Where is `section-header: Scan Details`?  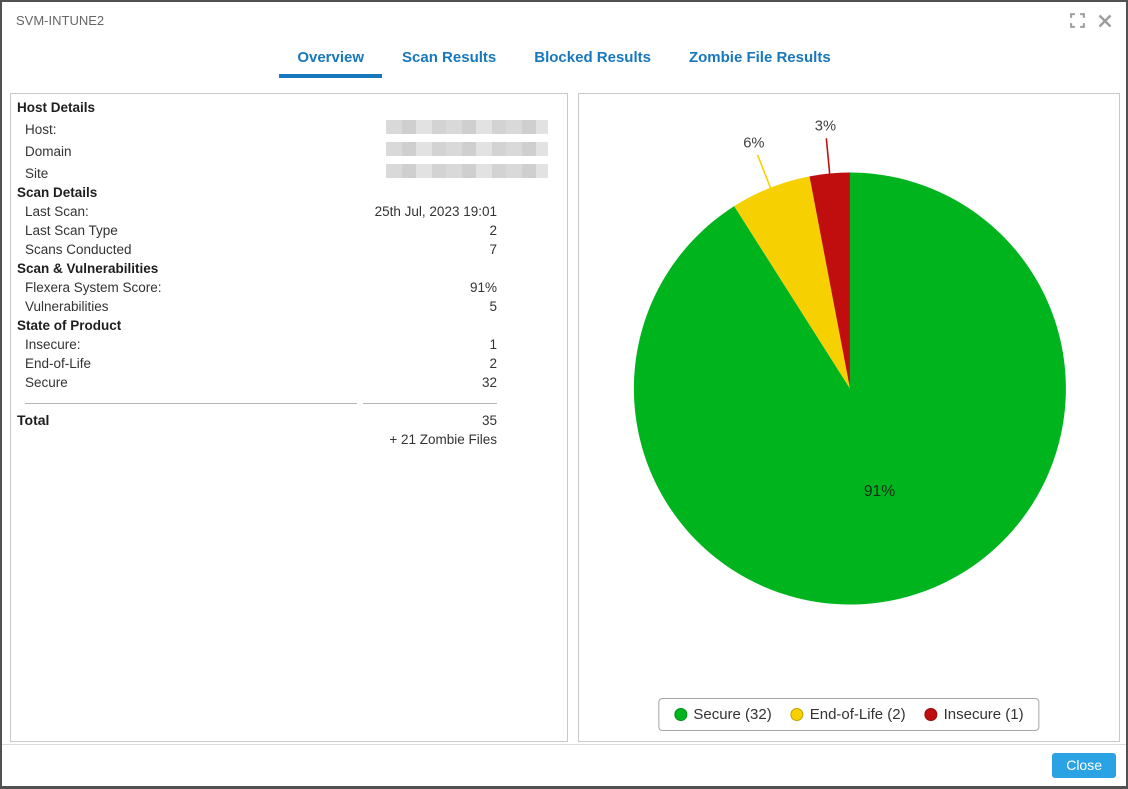
section-header: Scan Details is located at coordinates (57, 192).